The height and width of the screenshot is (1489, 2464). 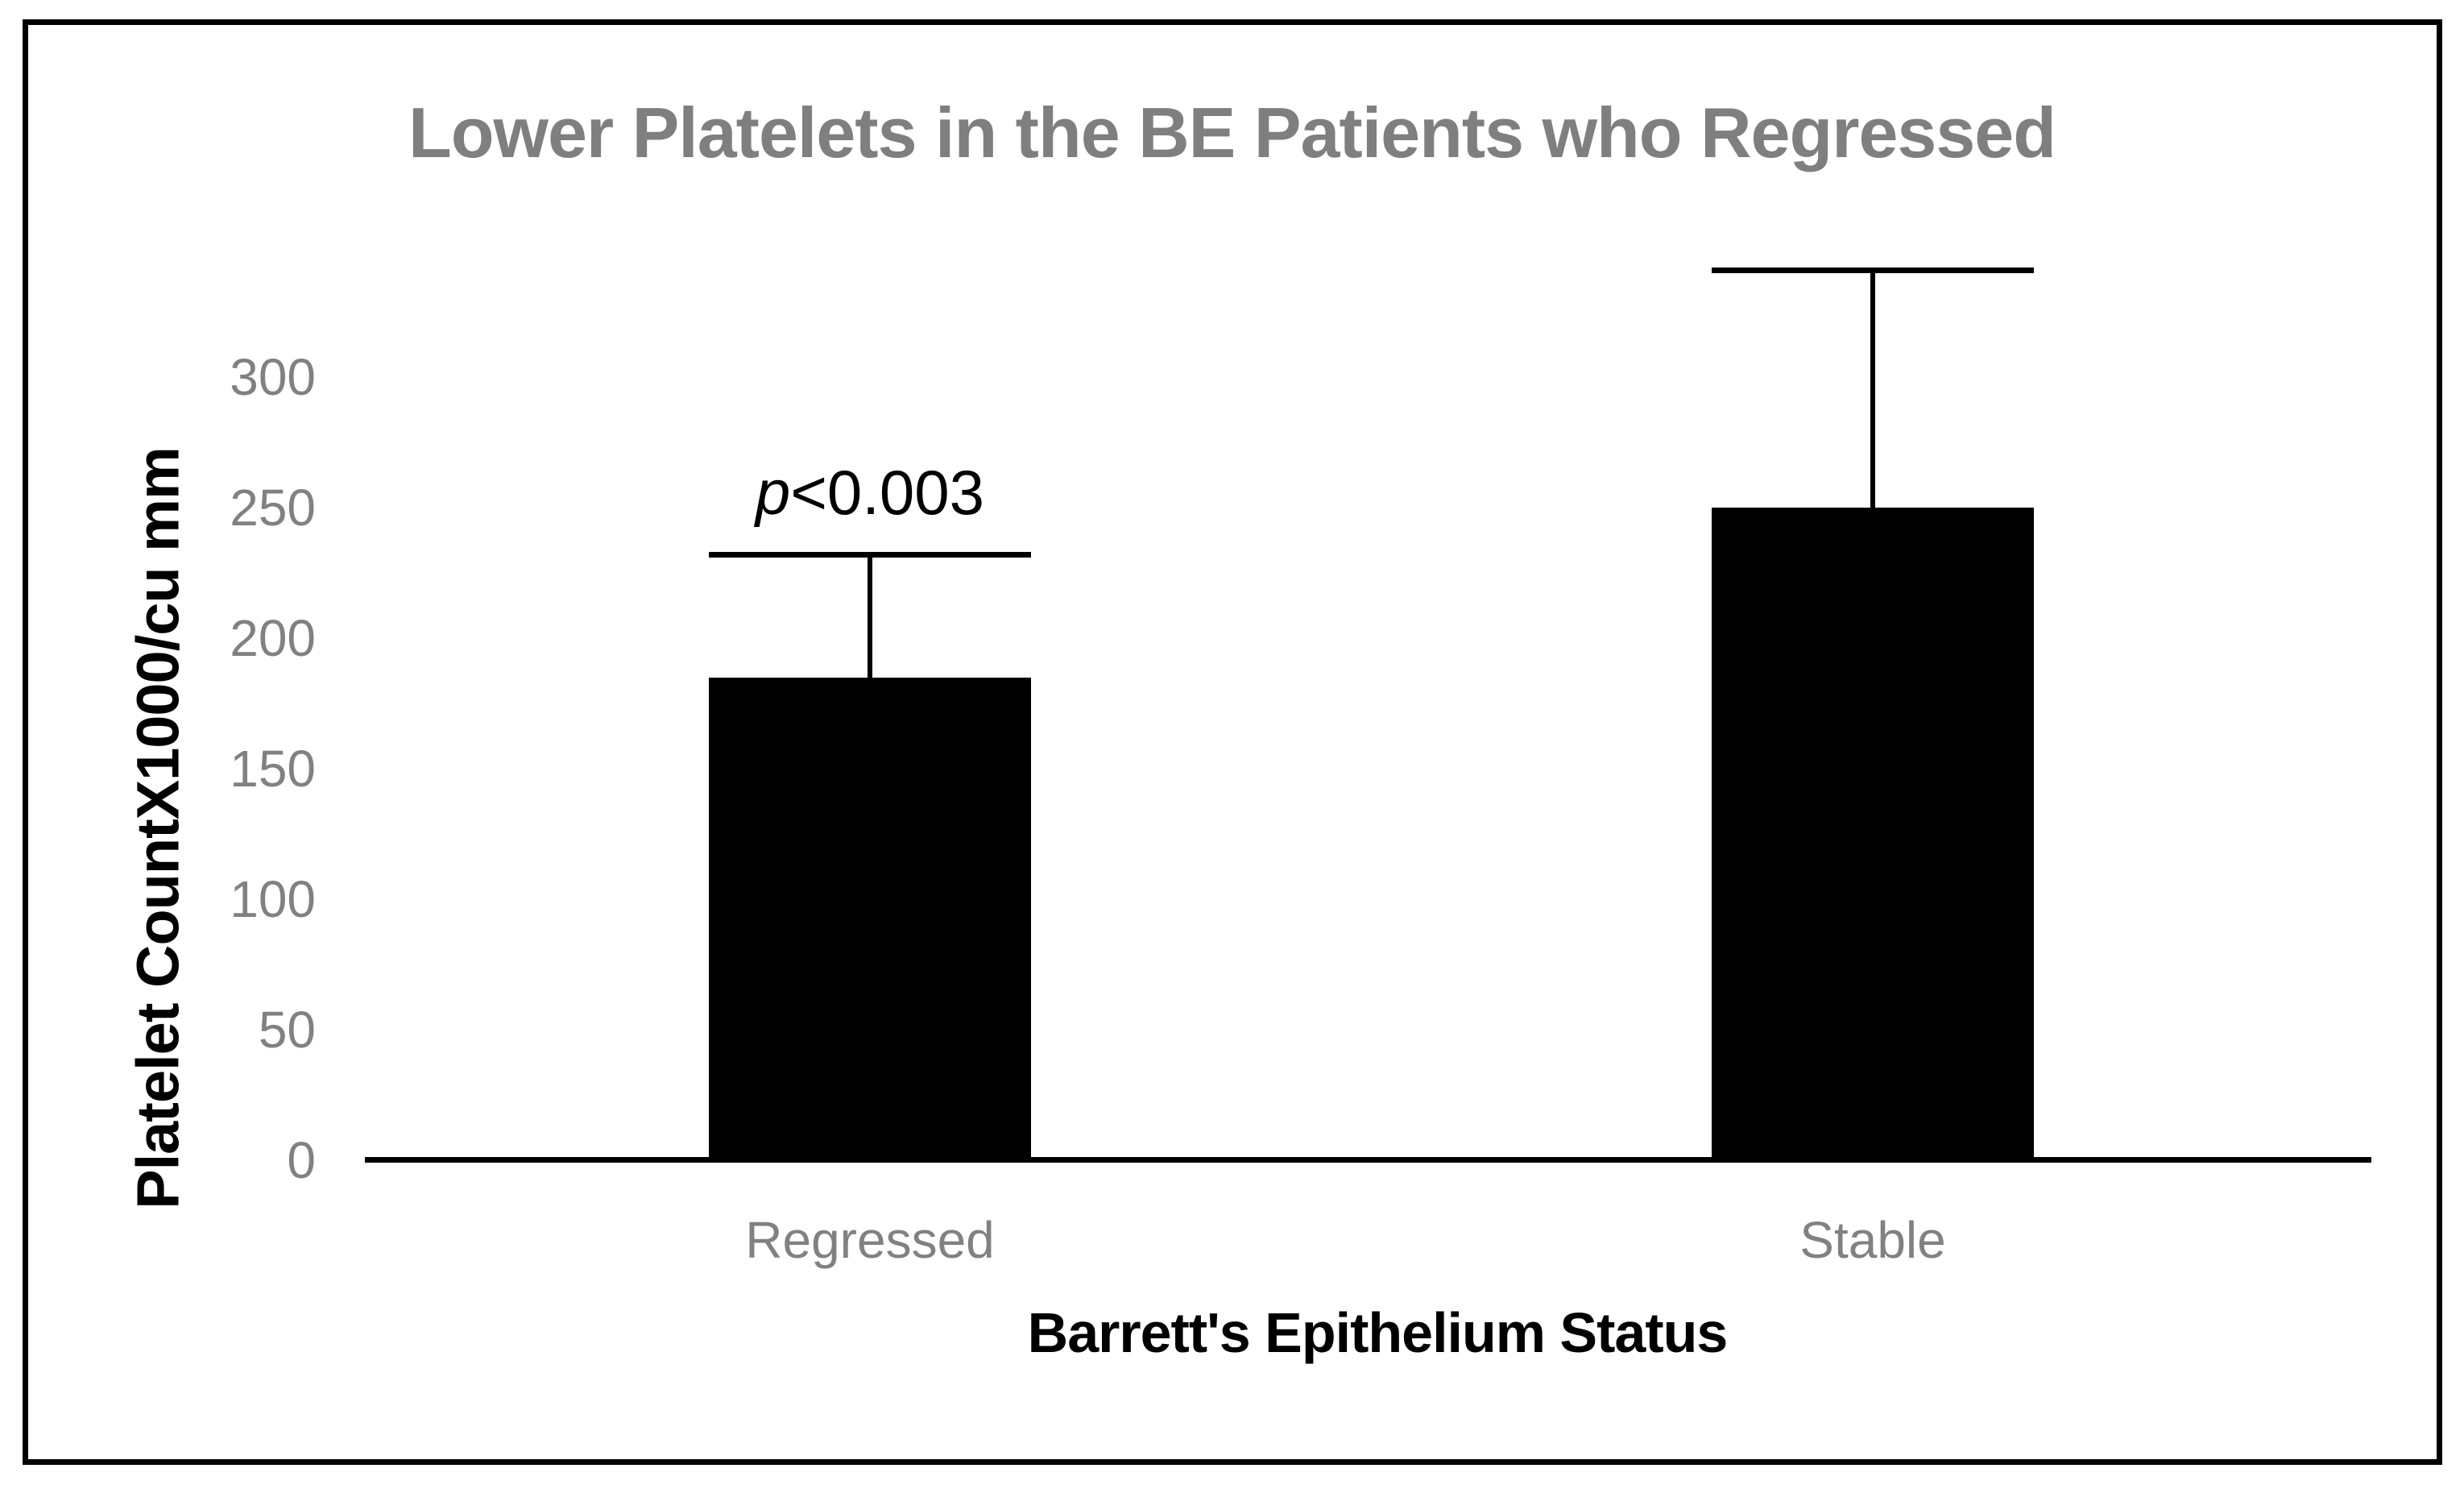 What do you see at coordinates (273, 769) in the screenshot?
I see `y-tick-label: 150` at bounding box center [273, 769].